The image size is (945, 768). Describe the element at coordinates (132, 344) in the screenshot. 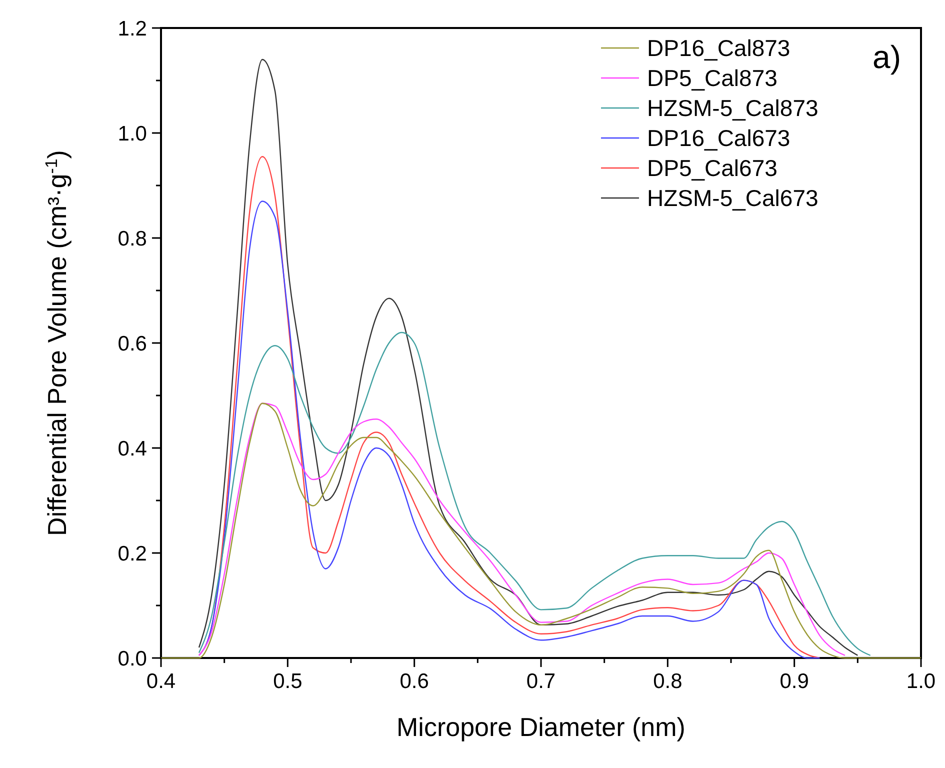

I see `y-tick-label: 0.6` at that location.